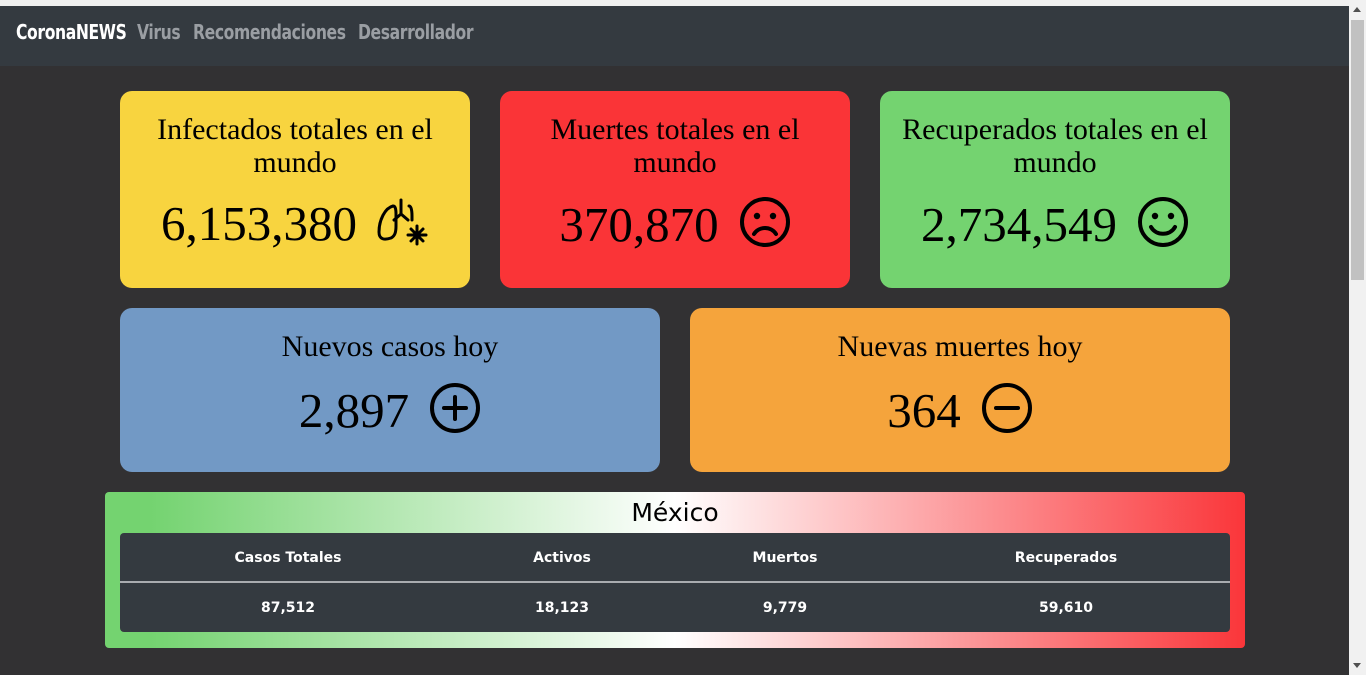 The height and width of the screenshot is (675, 1366). What do you see at coordinates (416, 32) in the screenshot?
I see `nav-link-desarrollador: Desarrollador` at bounding box center [416, 32].